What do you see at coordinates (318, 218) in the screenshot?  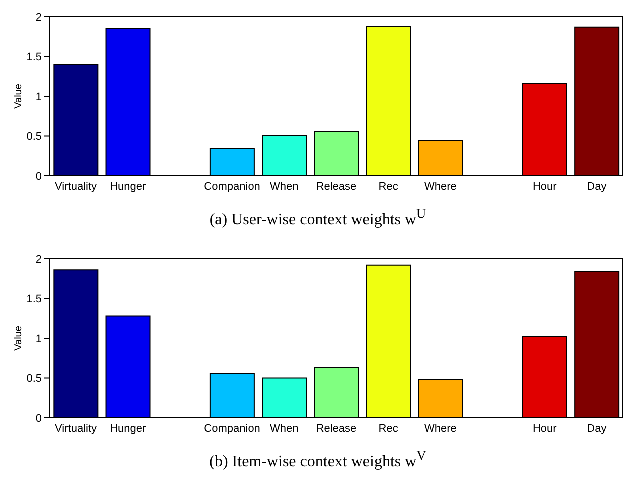 I see `text: (a) User-wise context weights w$^{U}$` at bounding box center [318, 218].